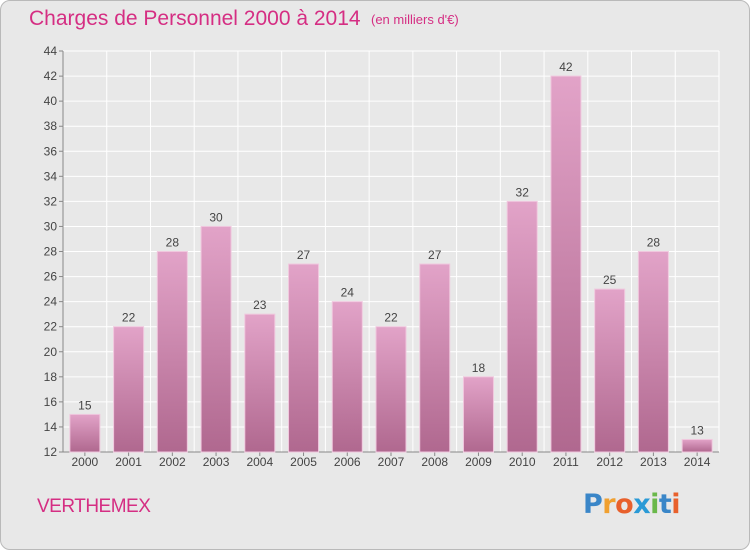 This screenshot has width=750, height=550. What do you see at coordinates (195, 18) in the screenshot?
I see `chart-title: Charges de Personnel 2000 à 2014` at bounding box center [195, 18].